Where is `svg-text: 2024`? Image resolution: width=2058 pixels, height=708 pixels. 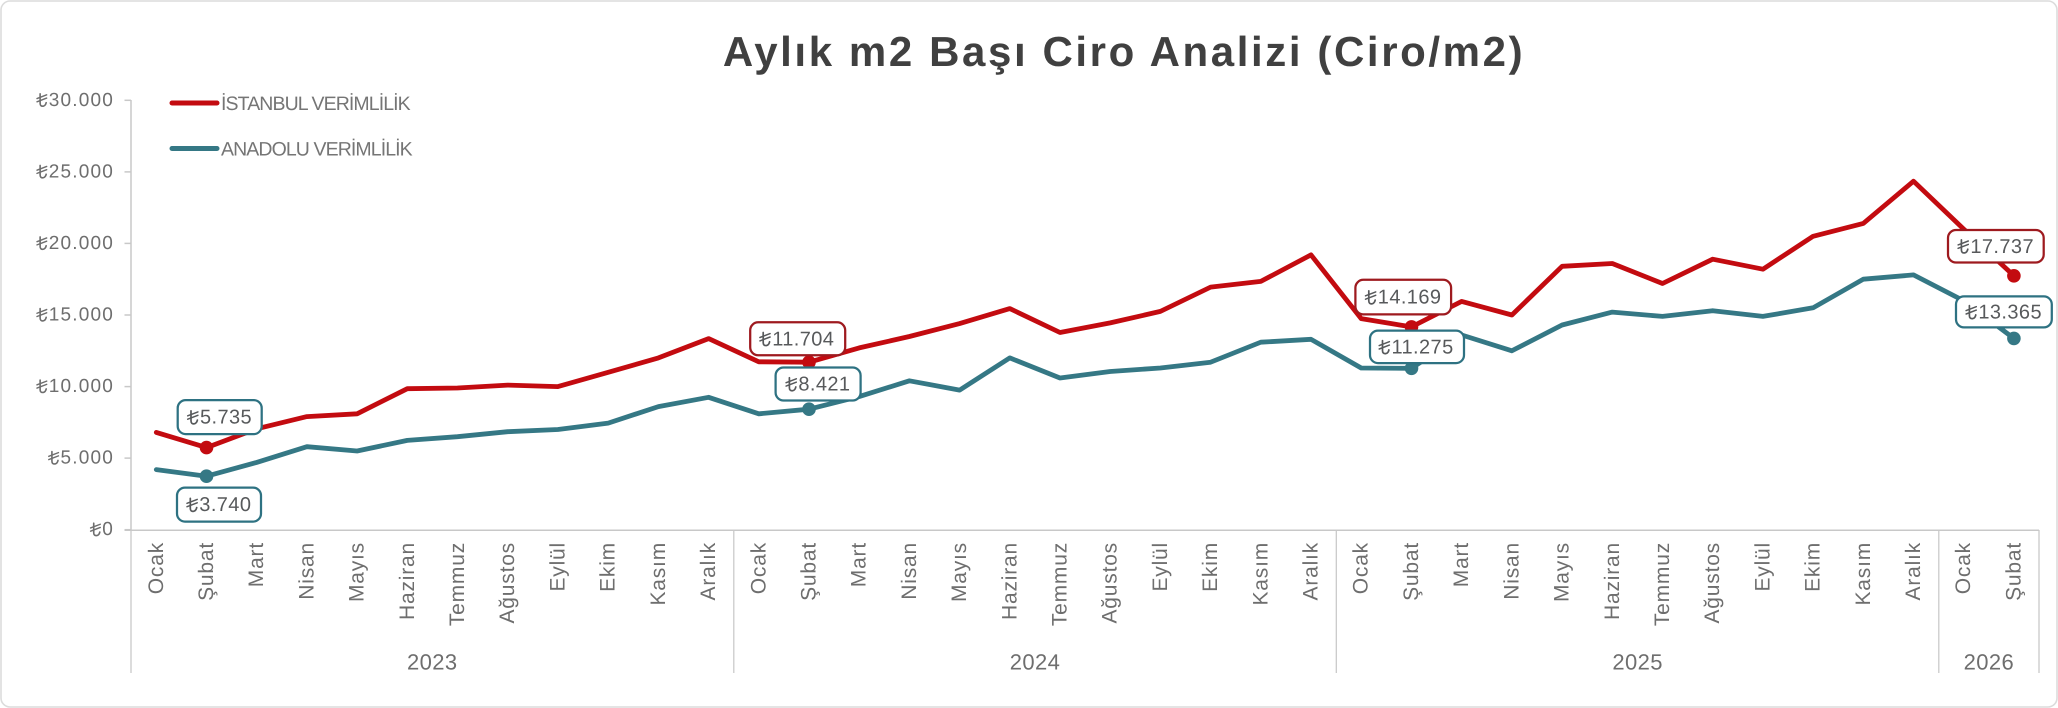 svg-text: 2024 is located at coordinates (1035, 662).